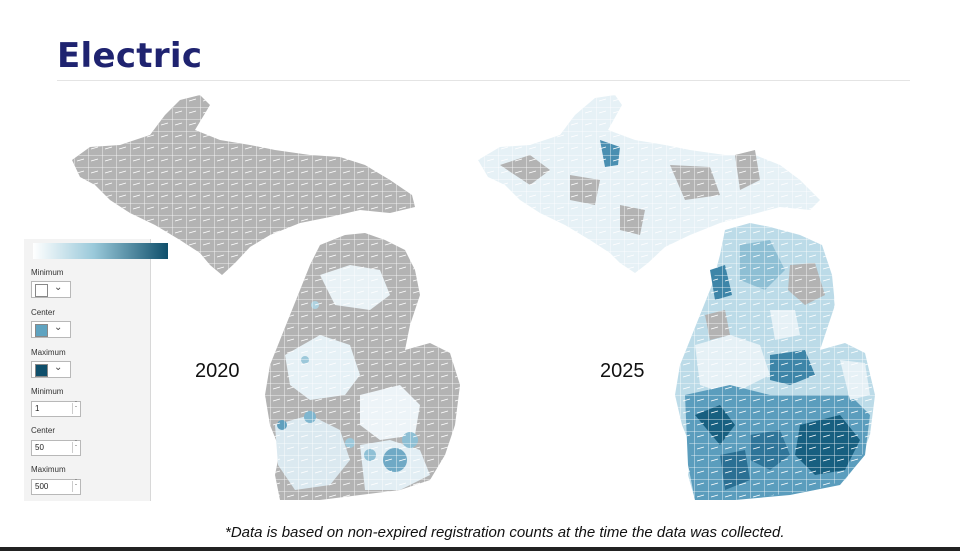 The height and width of the screenshot is (551, 960). Describe the element at coordinates (48, 469) in the screenshot. I see `maximum-value-label: Maximum` at that location.